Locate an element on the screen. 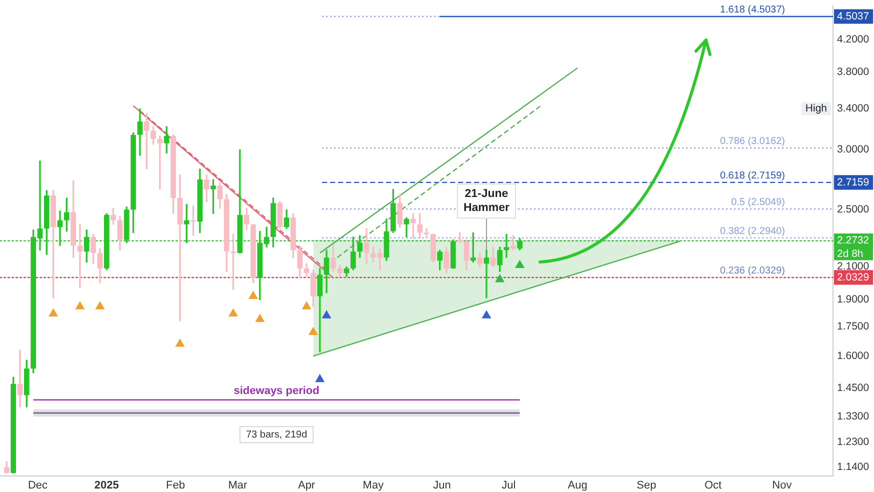  series-label: 0.786 (3.0162) is located at coordinates (752, 142).